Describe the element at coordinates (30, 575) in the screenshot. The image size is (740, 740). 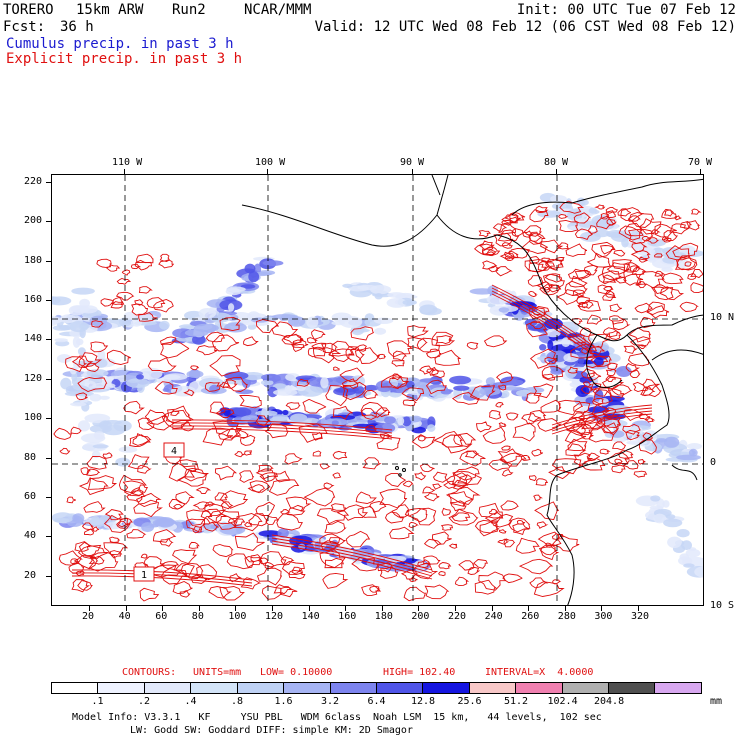
I see `grid-y-label: 20` at that location.